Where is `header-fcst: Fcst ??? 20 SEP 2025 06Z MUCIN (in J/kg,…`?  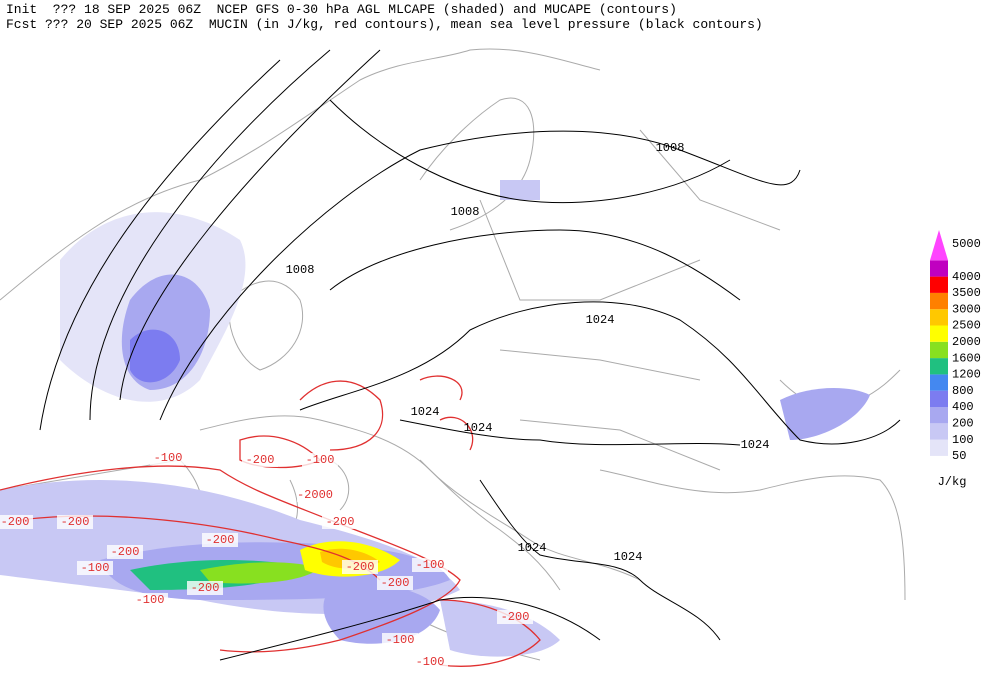
header-fcst: Fcst ??? 20 SEP 2025 06Z MUCIN (in J/kg,… is located at coordinates (384, 24).